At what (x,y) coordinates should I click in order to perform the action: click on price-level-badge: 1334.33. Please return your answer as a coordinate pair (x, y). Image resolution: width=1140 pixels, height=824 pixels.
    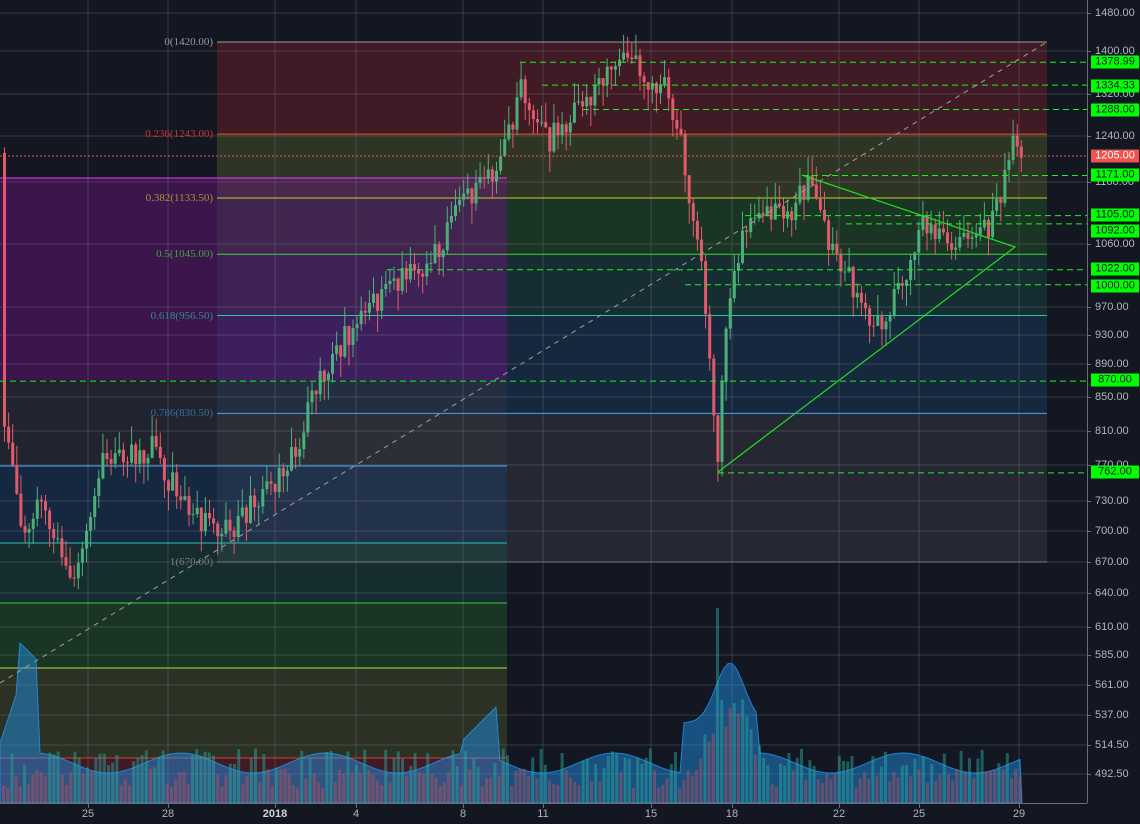
    Looking at the image, I should click on (1115, 86).